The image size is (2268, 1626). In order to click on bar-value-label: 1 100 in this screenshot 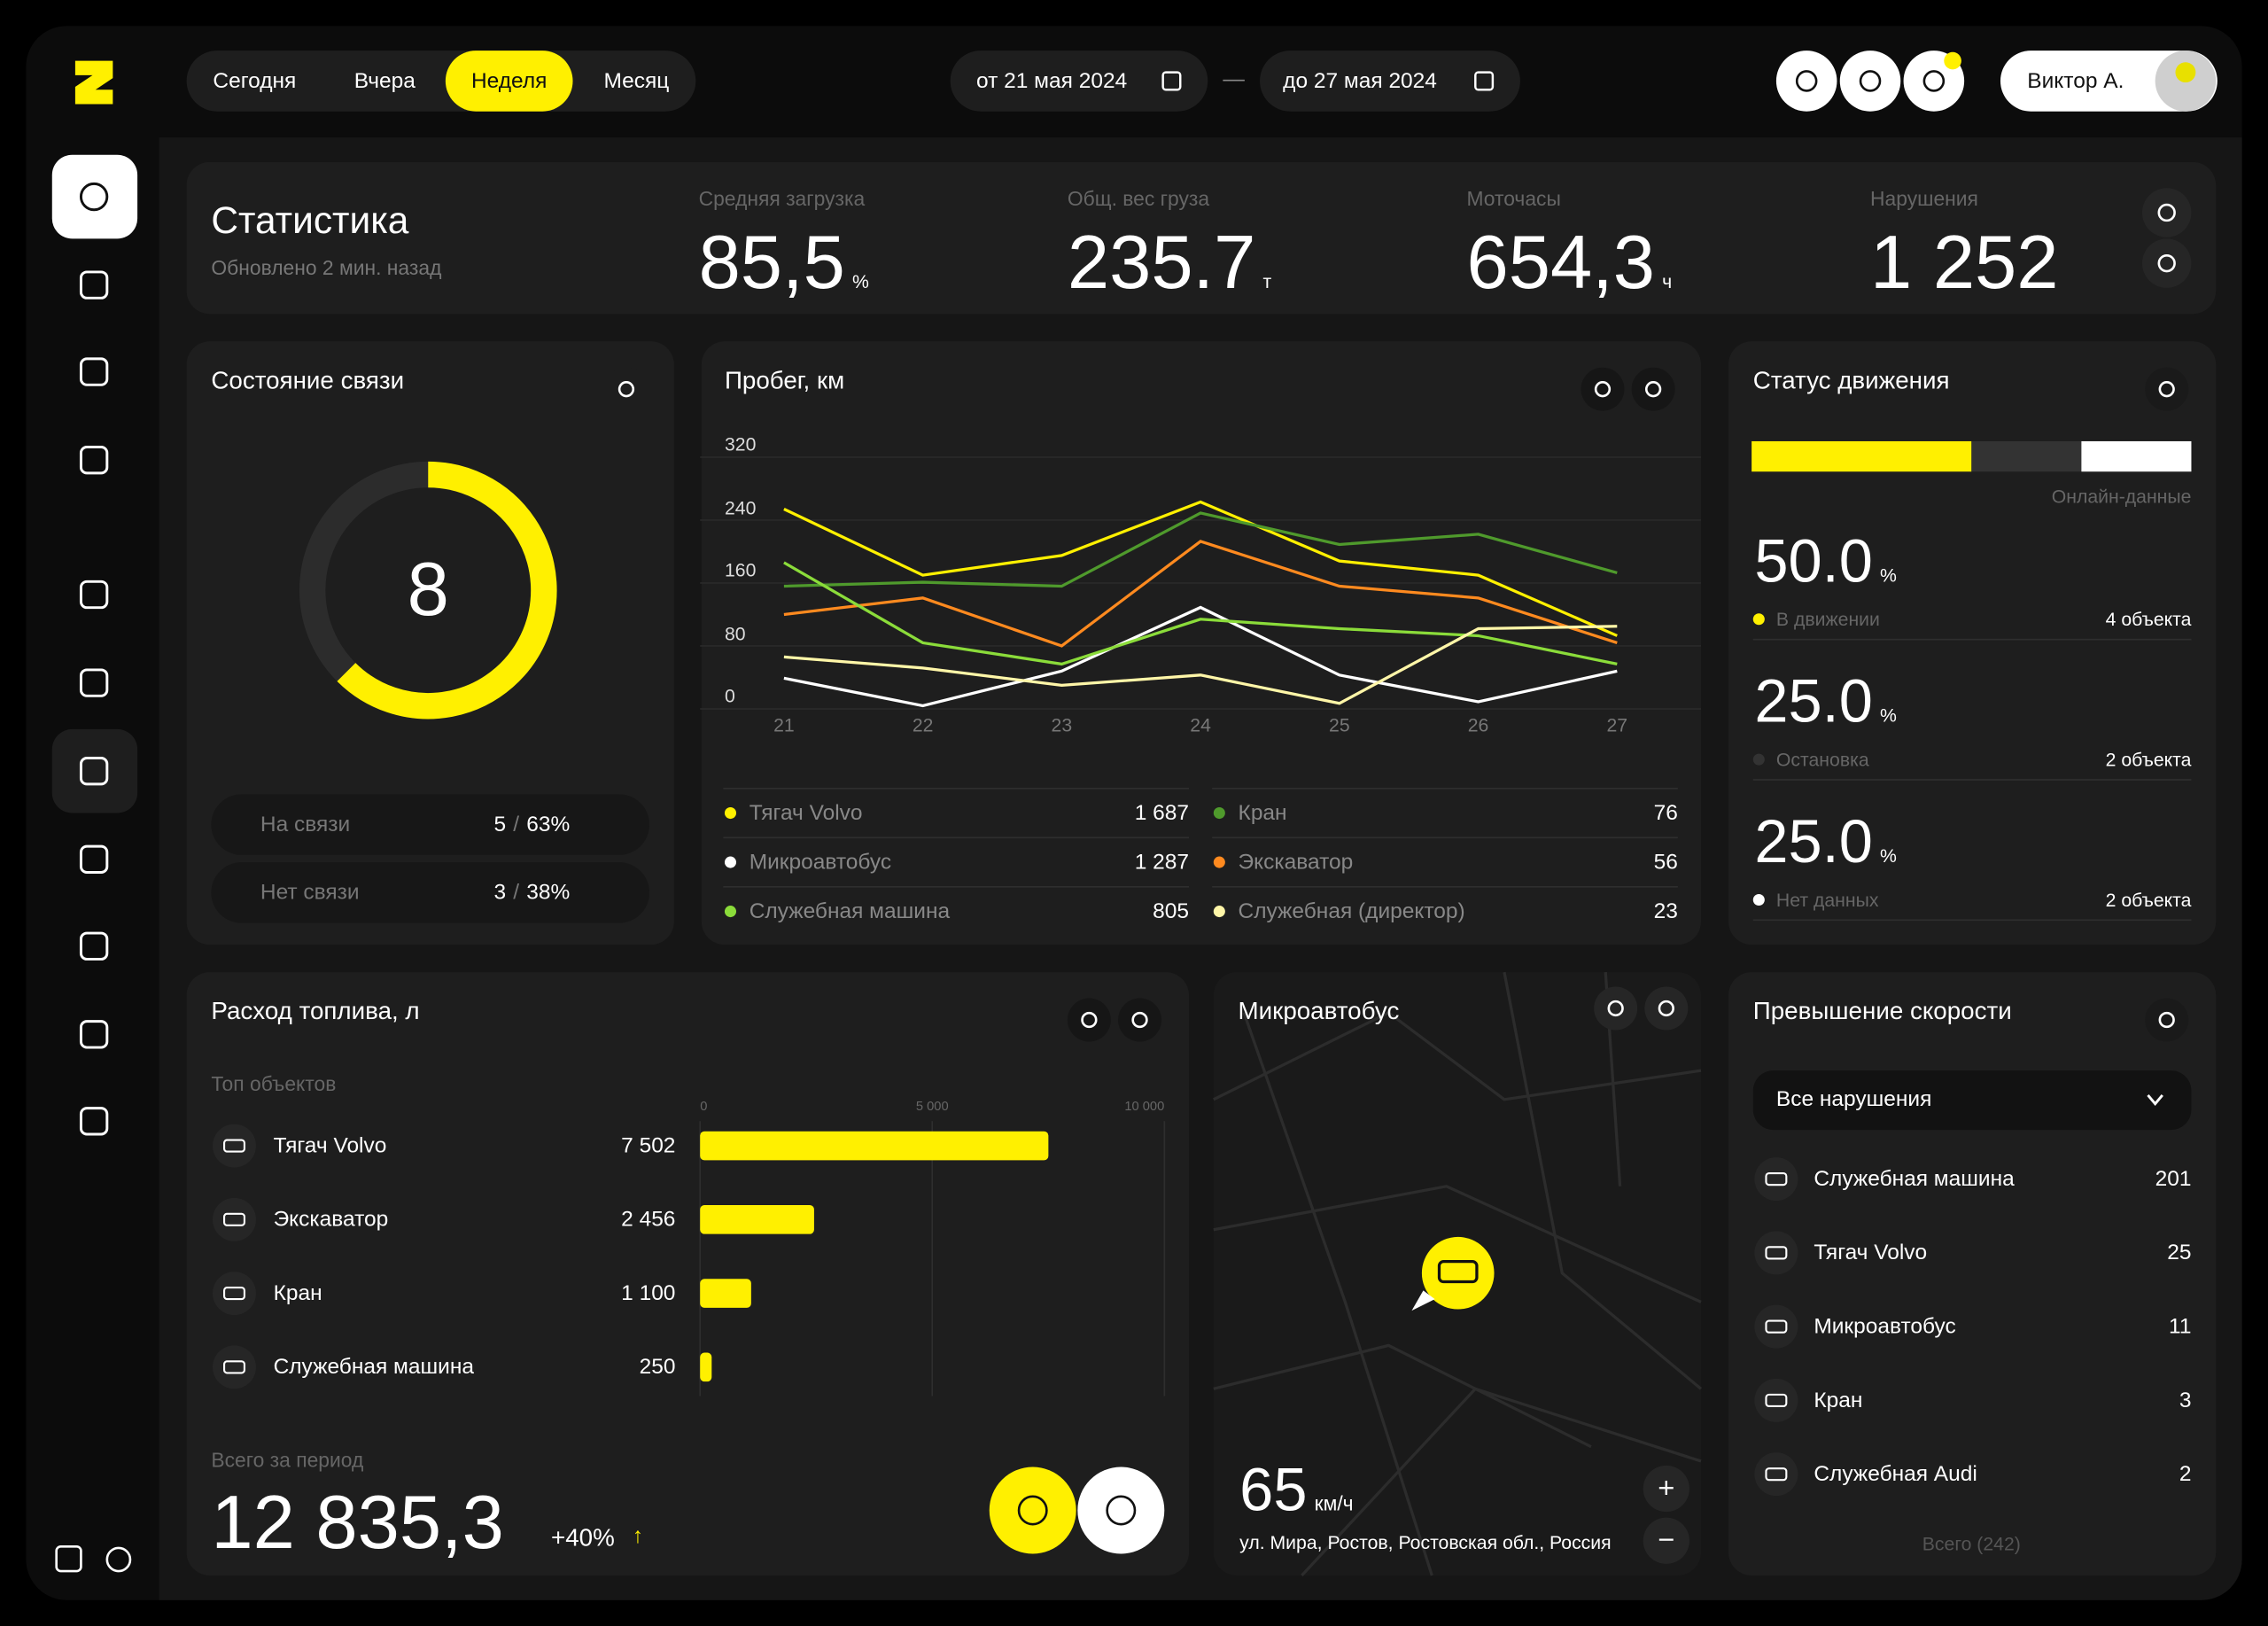, I will do `click(648, 1293)`.